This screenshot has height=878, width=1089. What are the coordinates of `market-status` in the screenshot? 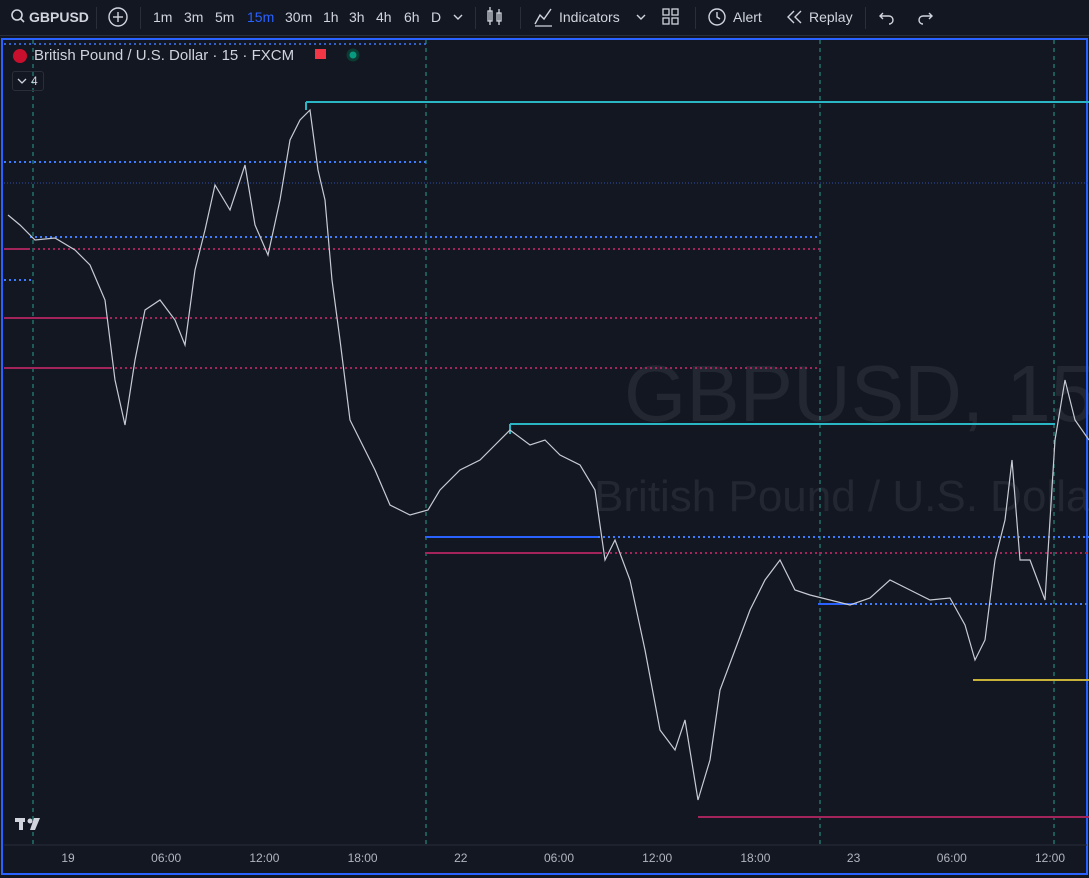 It's located at (320, 54).